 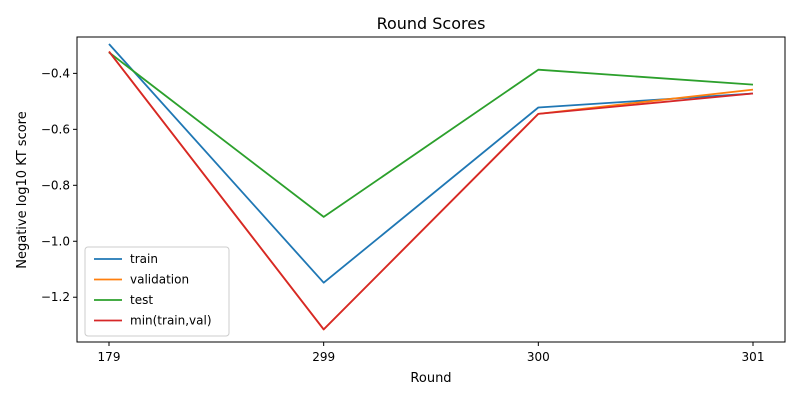 I want to click on y-tick-label: −1.0, so click(x=55, y=241).